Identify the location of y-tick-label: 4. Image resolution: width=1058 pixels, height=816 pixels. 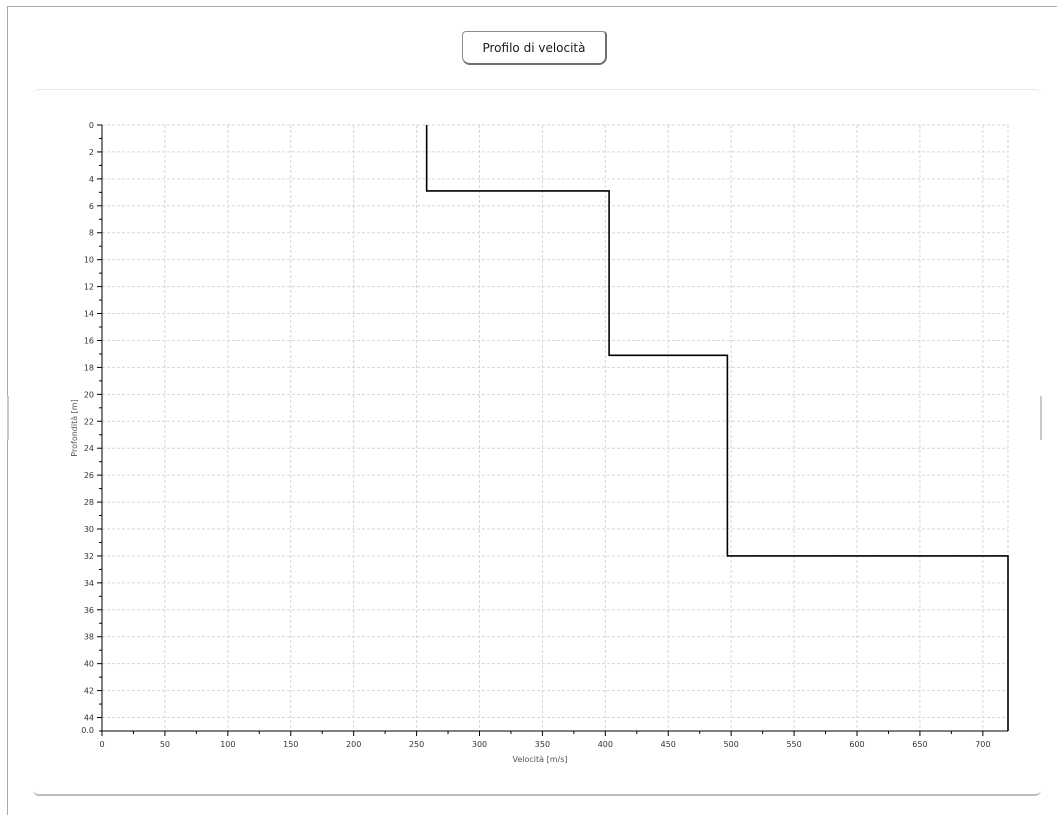
(91, 179).